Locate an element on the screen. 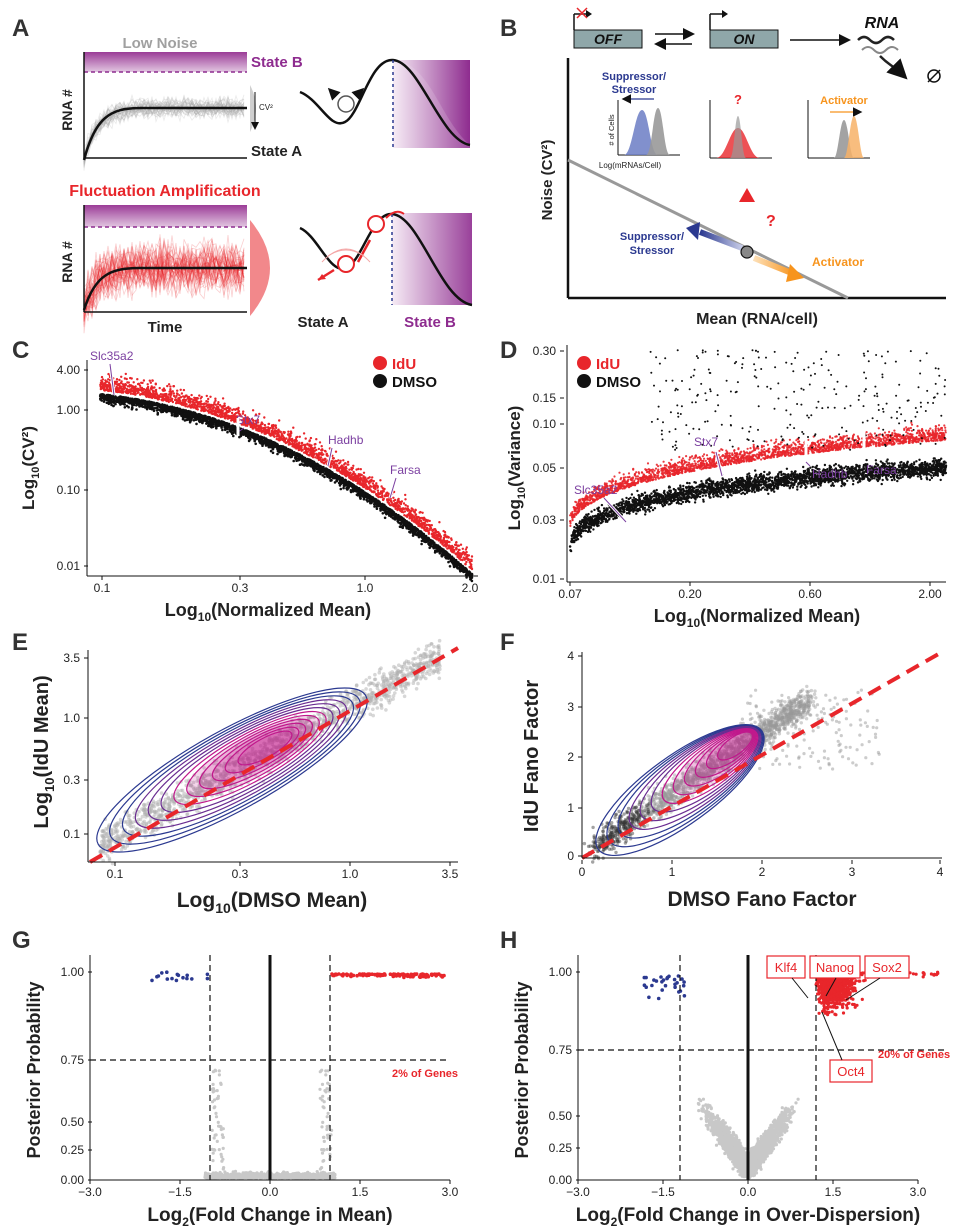 This screenshot has height=1231, width=965. landscape-state-b: State B is located at coordinates (430, 322).